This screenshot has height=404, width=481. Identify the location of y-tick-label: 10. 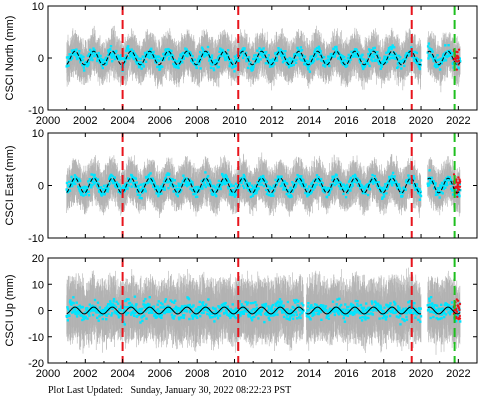
(38, 7).